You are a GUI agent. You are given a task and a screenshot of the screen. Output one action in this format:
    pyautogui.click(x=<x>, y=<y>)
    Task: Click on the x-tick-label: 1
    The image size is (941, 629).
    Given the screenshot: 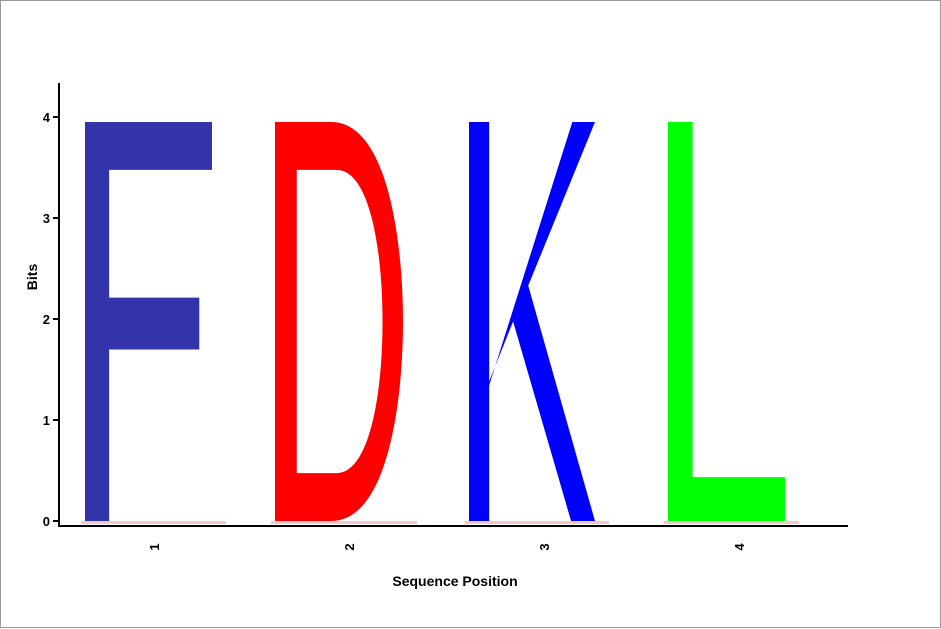 What is the action you would take?
    pyautogui.click(x=154, y=546)
    